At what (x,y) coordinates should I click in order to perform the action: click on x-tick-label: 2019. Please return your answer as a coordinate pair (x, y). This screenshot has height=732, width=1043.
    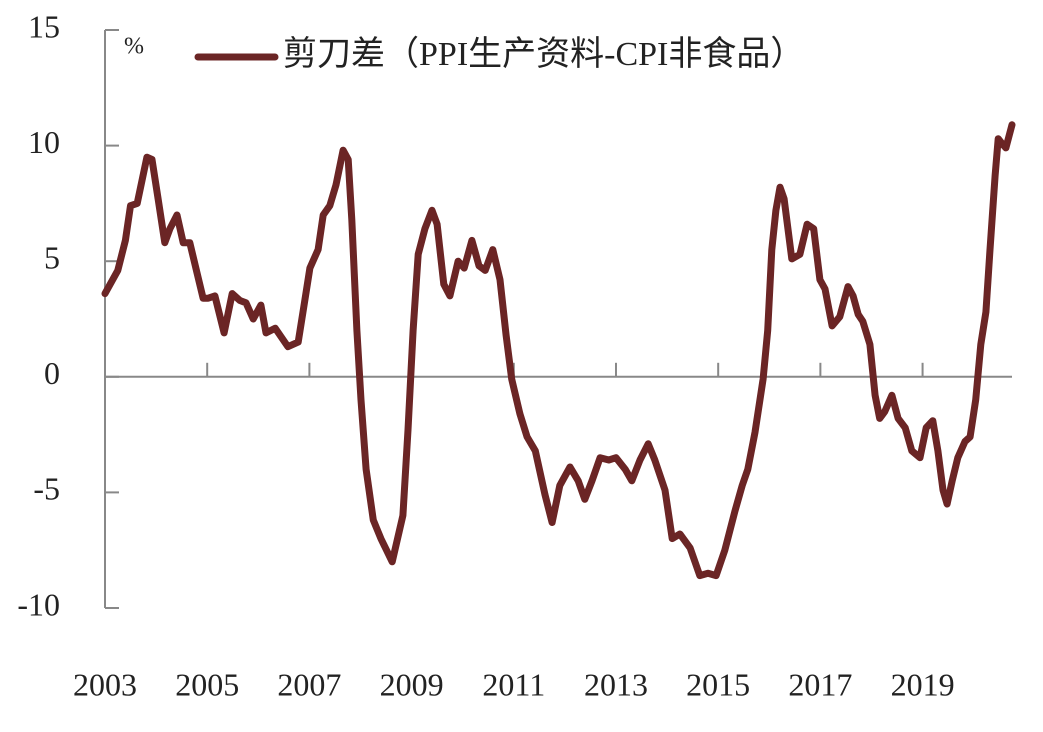
    Looking at the image, I should click on (923, 684).